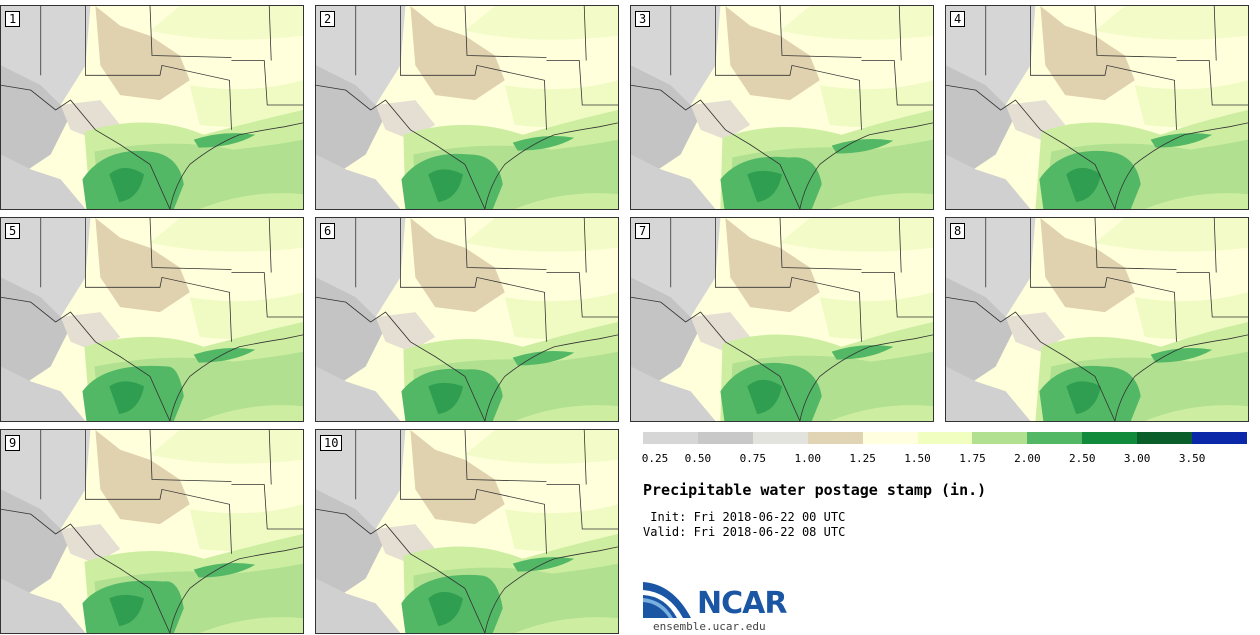  I want to click on postage-stamp-panel: 7, so click(782, 319).